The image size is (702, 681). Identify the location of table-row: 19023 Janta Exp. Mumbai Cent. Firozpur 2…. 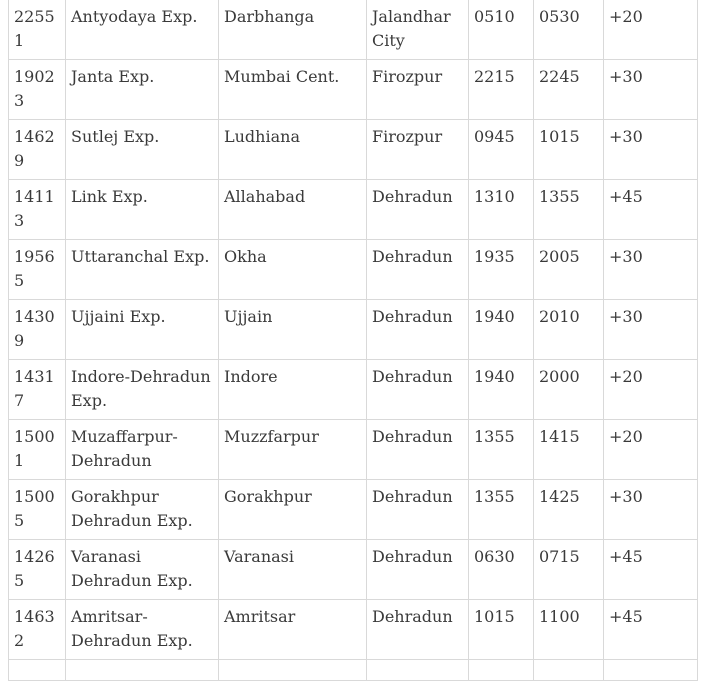
(353, 89).